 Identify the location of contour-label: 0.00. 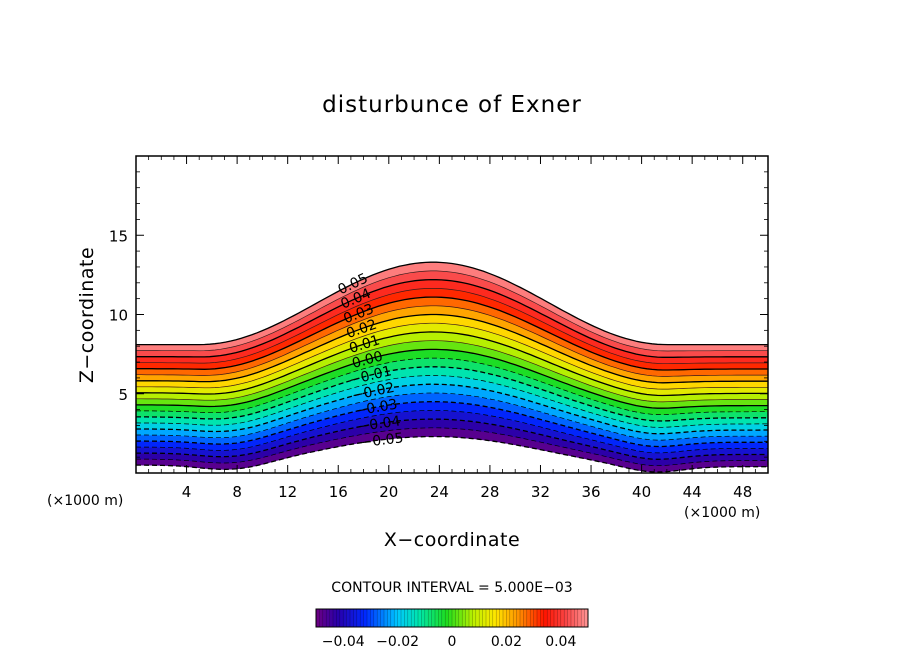
(367, 360).